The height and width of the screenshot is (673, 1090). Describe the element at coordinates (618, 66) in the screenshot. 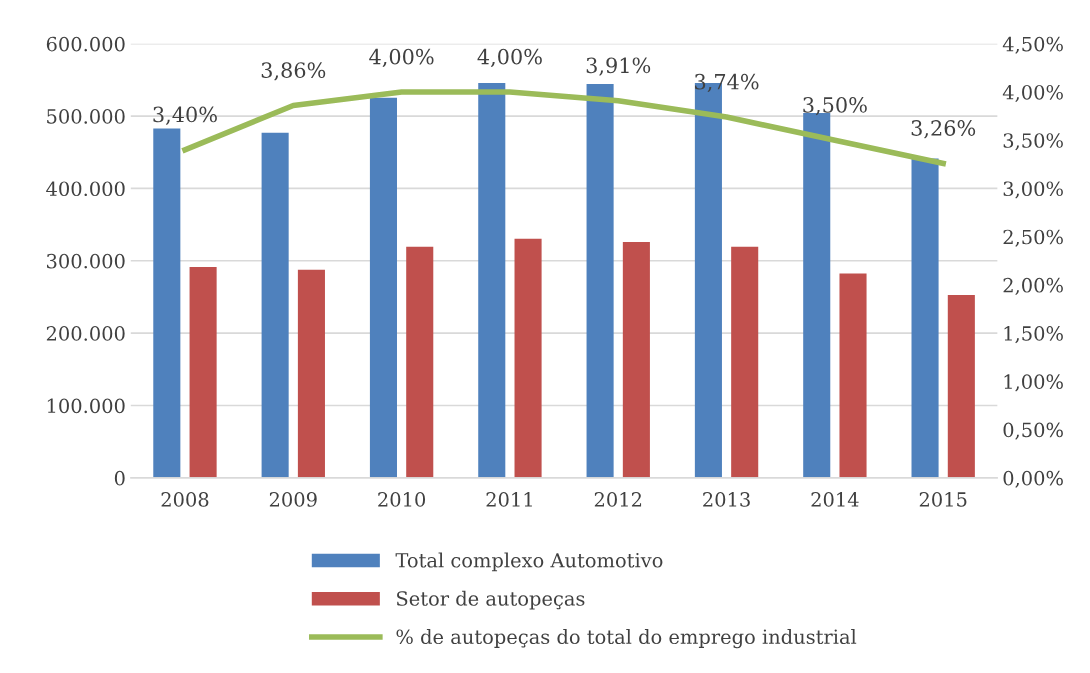

I see `data-label: 3,91%` at that location.